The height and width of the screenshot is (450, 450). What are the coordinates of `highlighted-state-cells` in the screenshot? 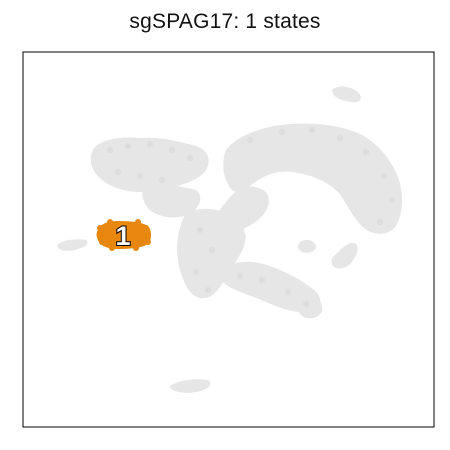 It's located at (123, 235).